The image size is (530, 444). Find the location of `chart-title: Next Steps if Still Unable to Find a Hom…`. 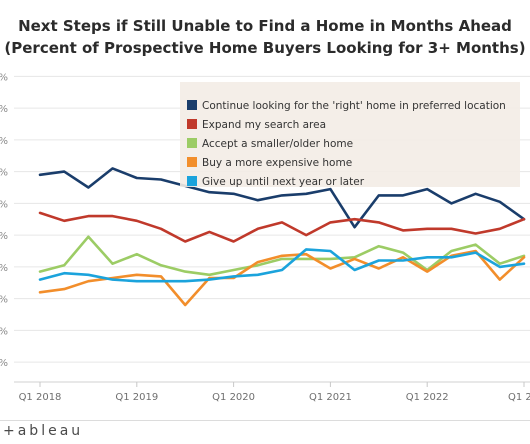

chart-title: Next Steps if Still Unable to Find a Hom… is located at coordinates (265, 26).